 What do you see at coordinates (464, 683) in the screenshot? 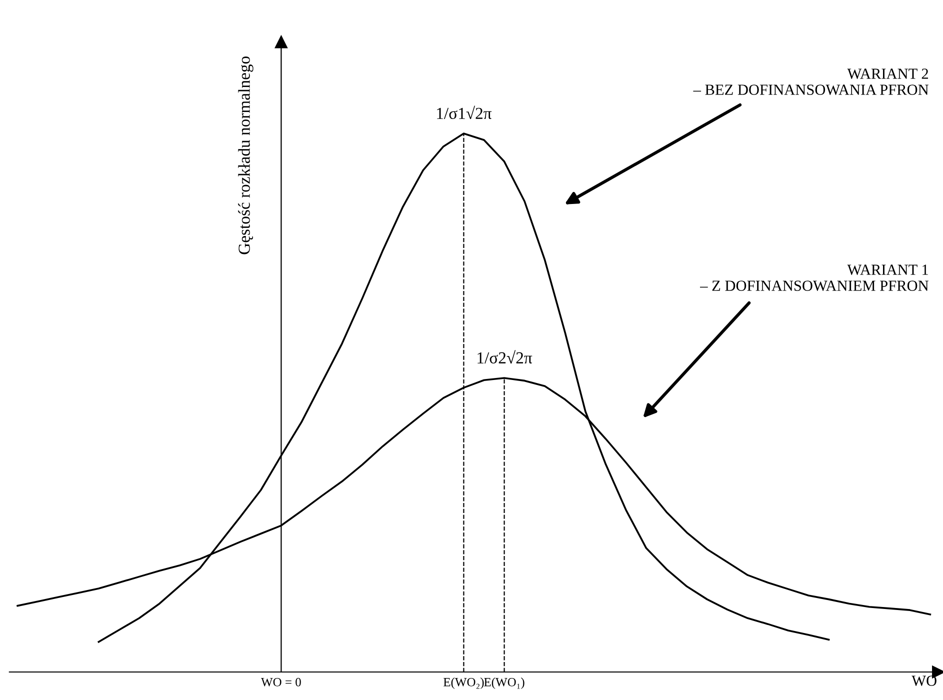
I see `x-tick-label: E(WO₂)` at bounding box center [464, 683].